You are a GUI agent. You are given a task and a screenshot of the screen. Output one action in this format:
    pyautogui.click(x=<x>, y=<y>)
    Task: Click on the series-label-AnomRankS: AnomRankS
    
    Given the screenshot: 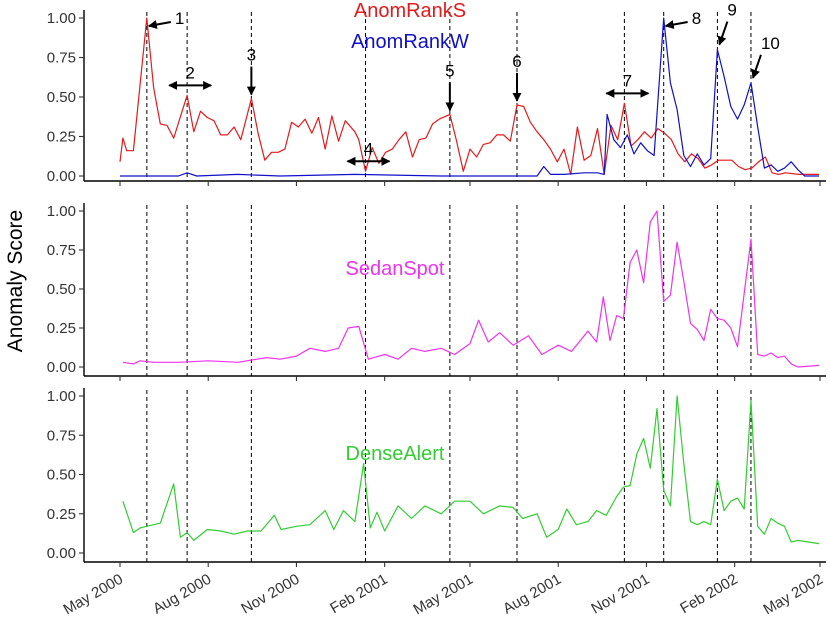 What is the action you would take?
    pyautogui.click(x=410, y=11)
    